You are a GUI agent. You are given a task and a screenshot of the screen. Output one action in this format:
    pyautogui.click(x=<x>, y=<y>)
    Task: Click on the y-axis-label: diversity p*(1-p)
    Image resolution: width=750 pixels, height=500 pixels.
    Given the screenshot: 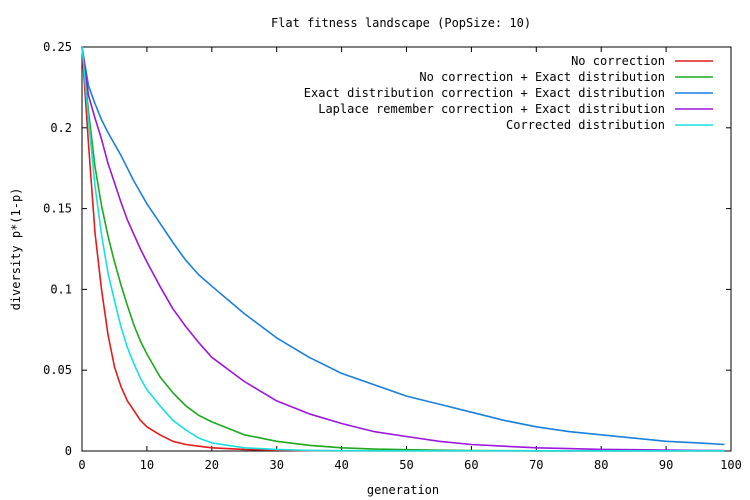 What is the action you would take?
    pyautogui.click(x=16, y=249)
    